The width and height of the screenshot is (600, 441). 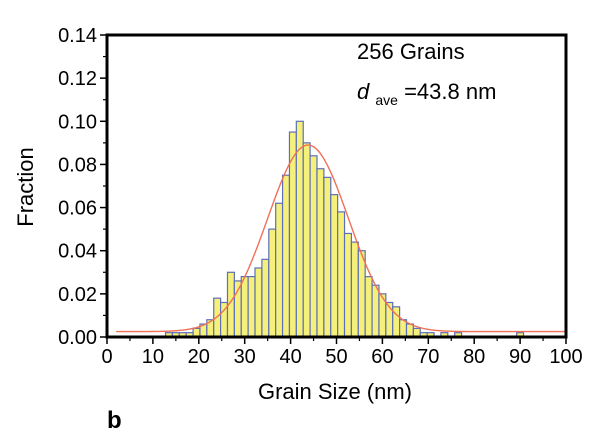 What do you see at coordinates (382, 357) in the screenshot?
I see `x-tick-label-6: 60` at bounding box center [382, 357].